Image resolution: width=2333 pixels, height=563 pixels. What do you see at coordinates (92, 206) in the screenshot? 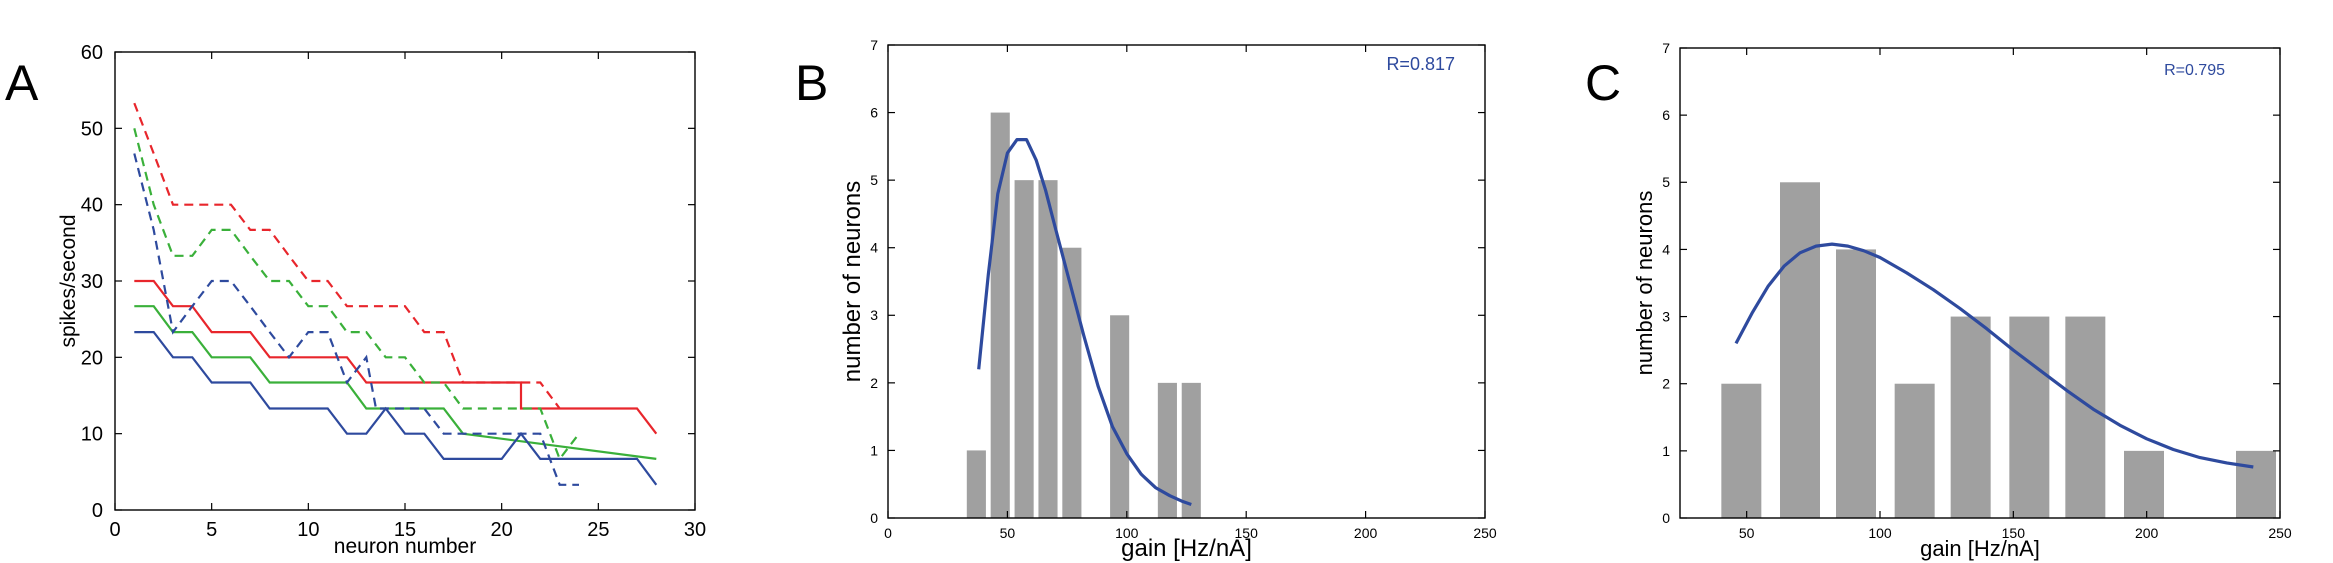
I see `y-tick-label: 40` at bounding box center [92, 206].